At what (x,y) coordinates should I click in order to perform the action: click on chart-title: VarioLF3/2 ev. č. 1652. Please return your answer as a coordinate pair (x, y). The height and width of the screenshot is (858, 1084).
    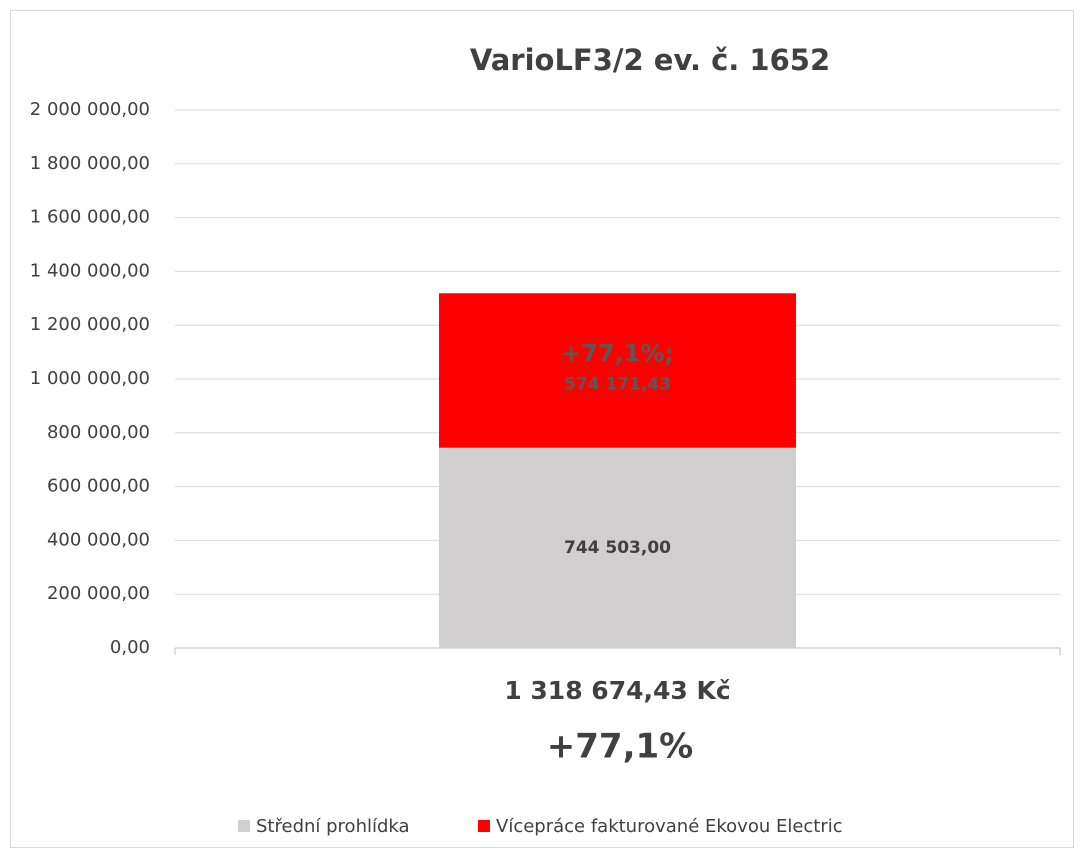
    Looking at the image, I should click on (650, 60).